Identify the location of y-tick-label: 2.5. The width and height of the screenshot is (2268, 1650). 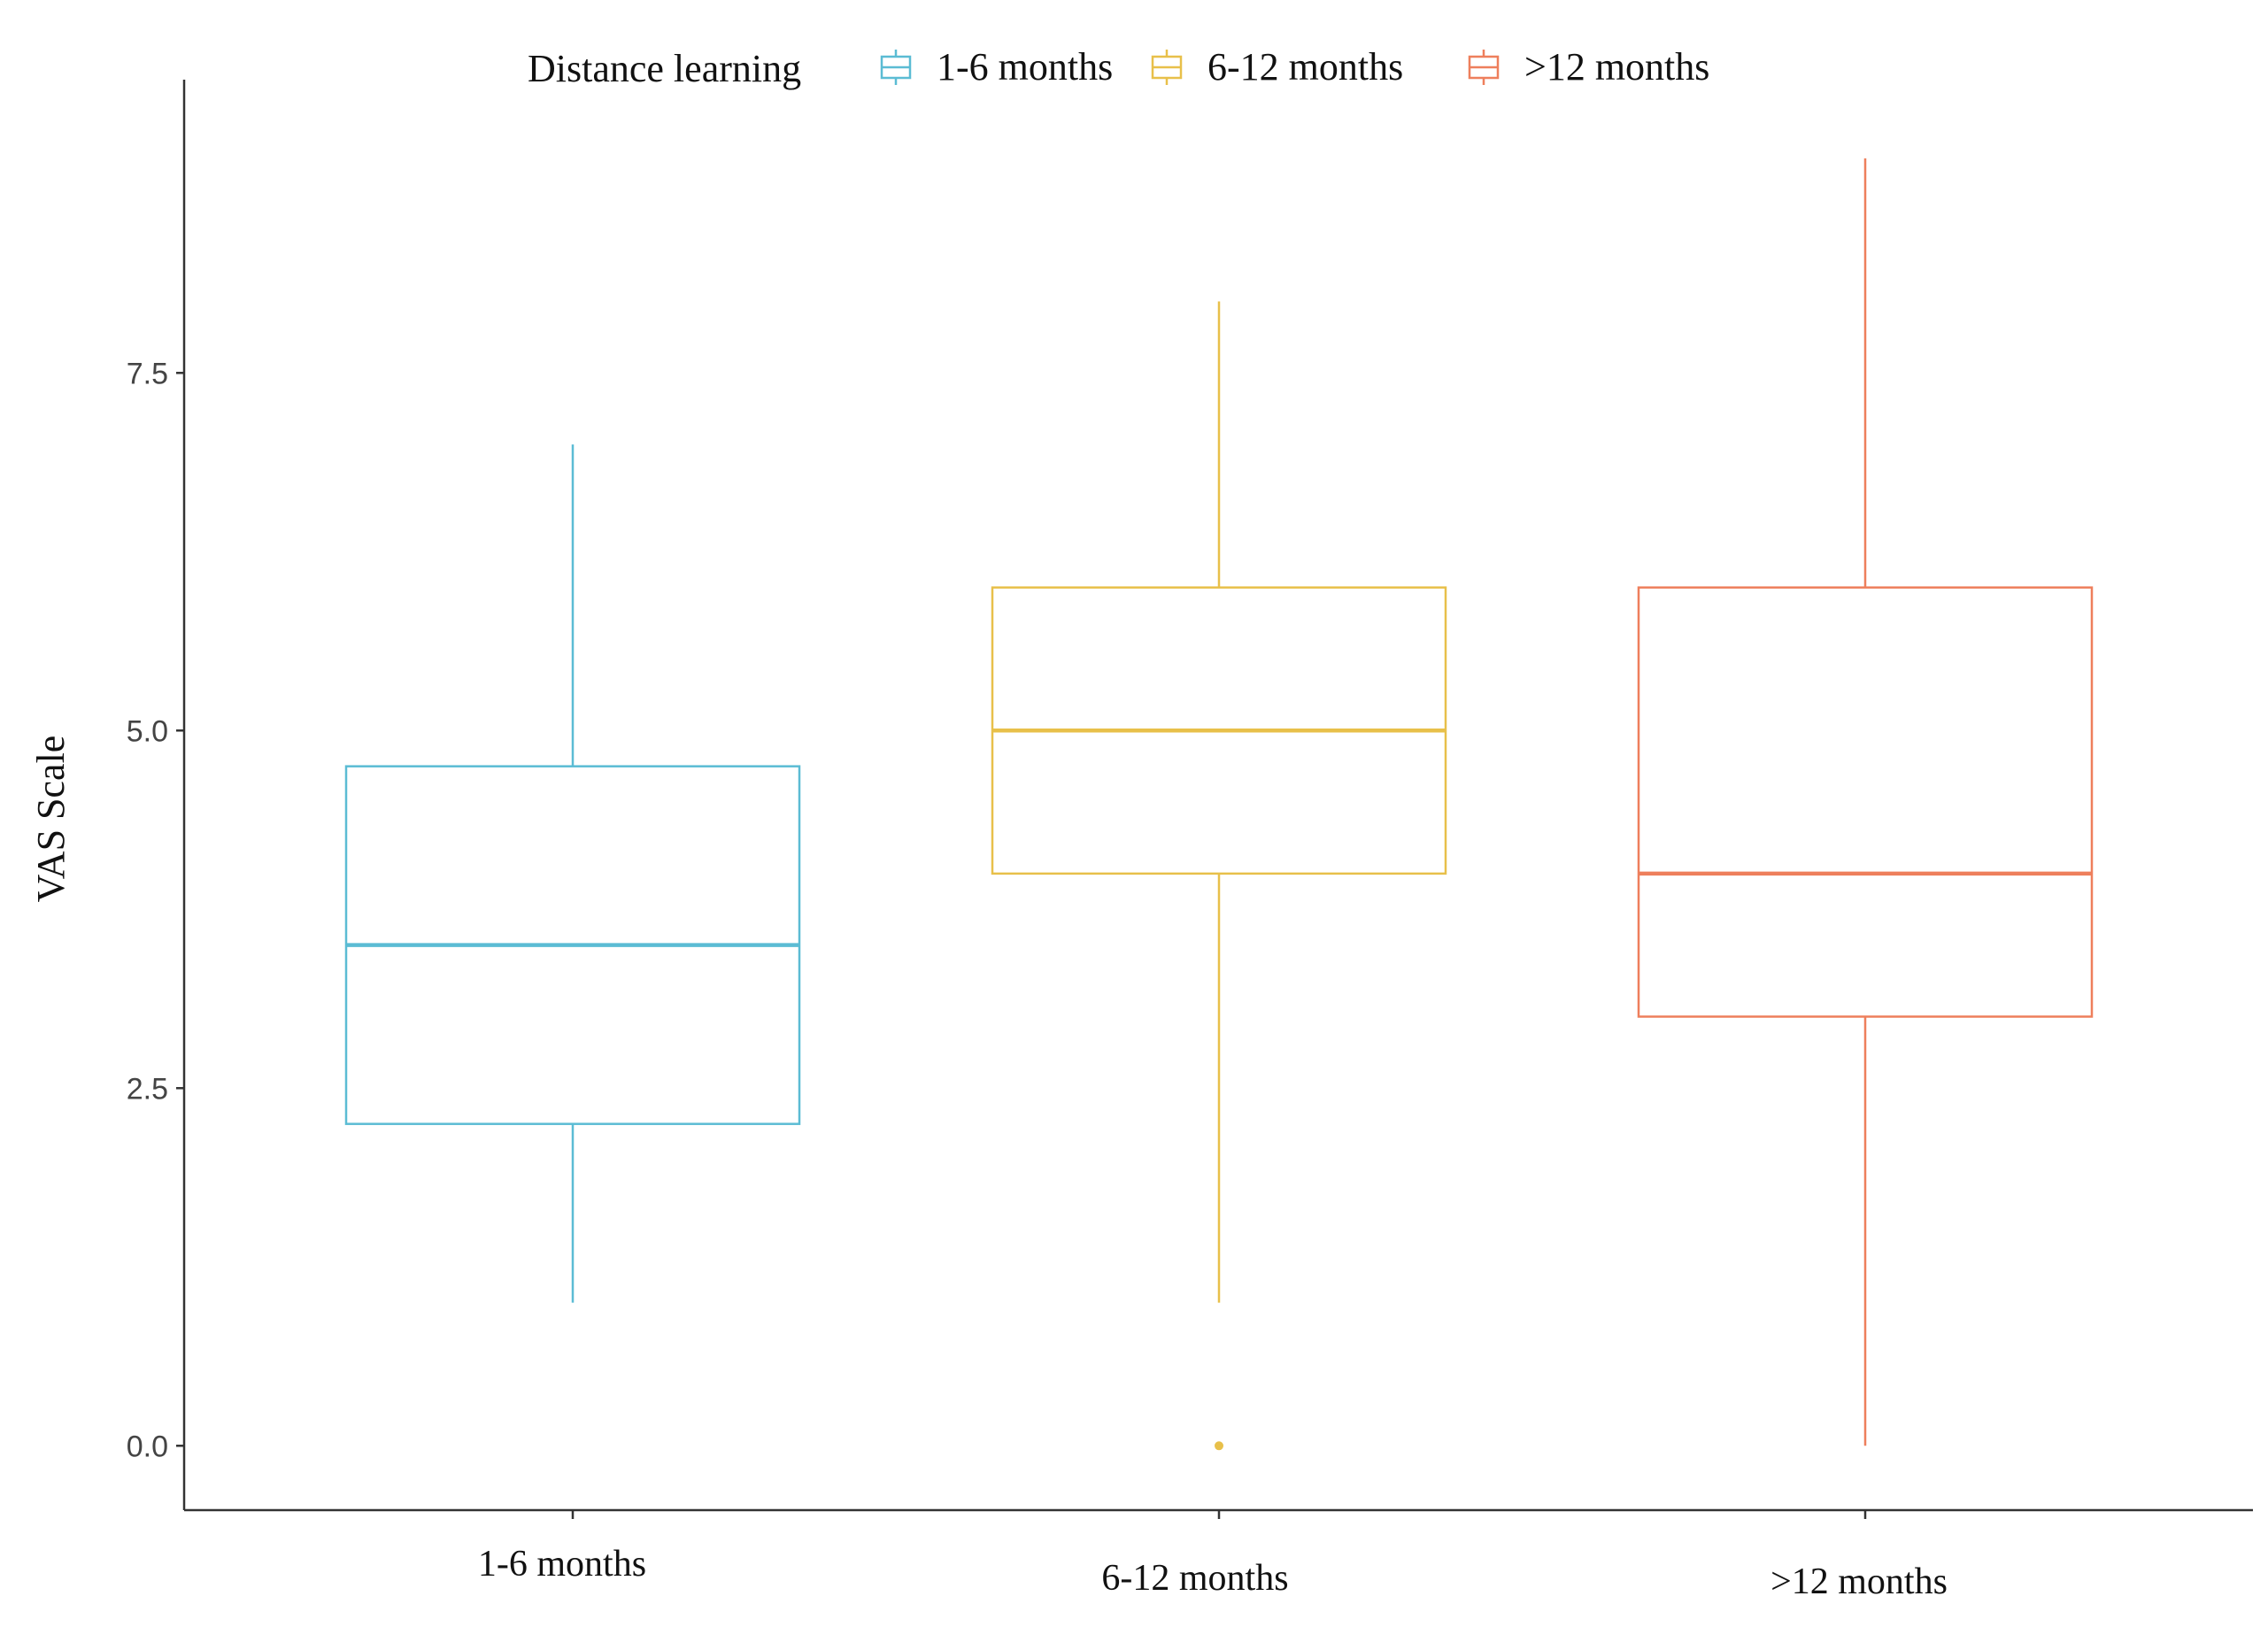
(147, 1089).